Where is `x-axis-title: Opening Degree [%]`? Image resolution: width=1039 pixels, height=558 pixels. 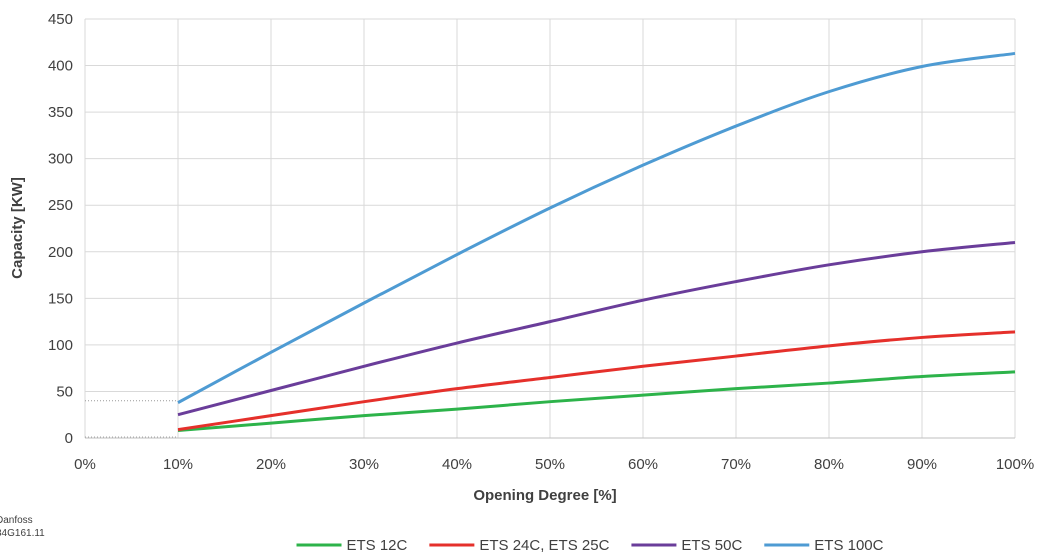 x-axis-title: Opening Degree [%] is located at coordinates (544, 495).